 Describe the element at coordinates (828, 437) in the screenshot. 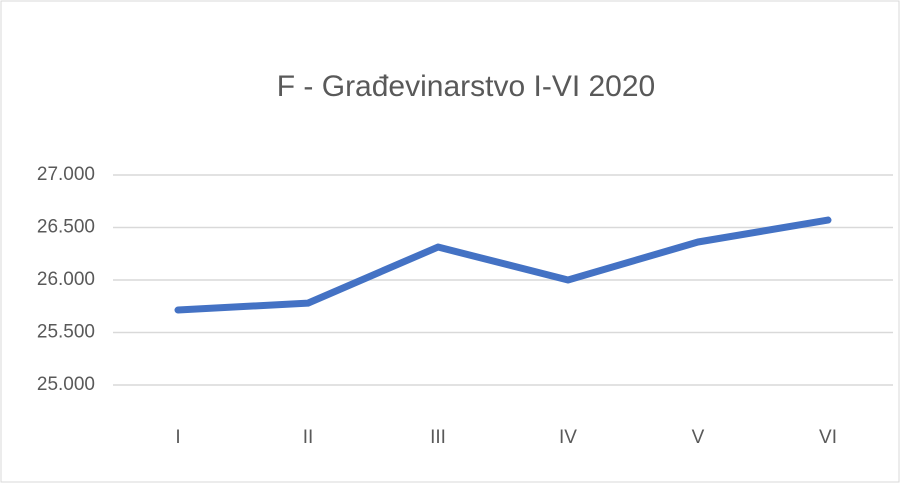

I see `x-tick-label: VI` at that location.